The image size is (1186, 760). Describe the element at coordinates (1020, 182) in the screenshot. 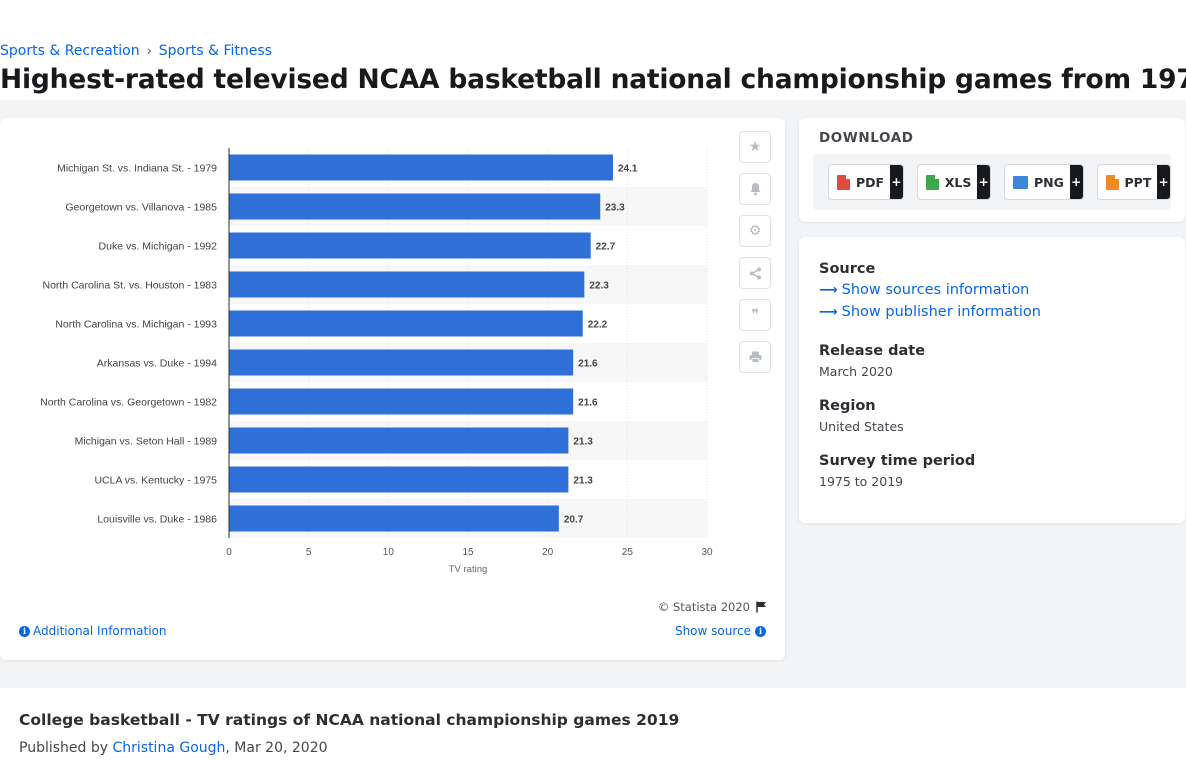

I see `png-file-icon` at that location.